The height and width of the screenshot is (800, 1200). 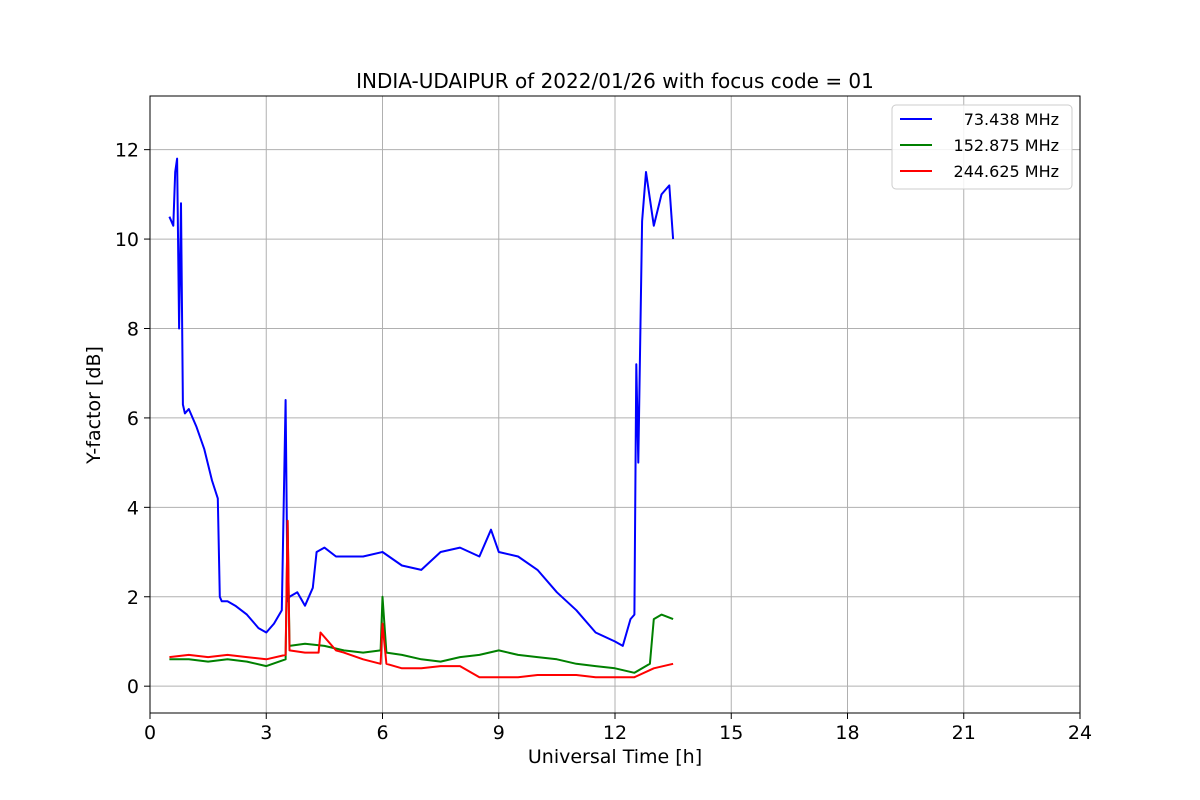 What do you see at coordinates (964, 733) in the screenshot?
I see `x-tick-label: 21` at bounding box center [964, 733].